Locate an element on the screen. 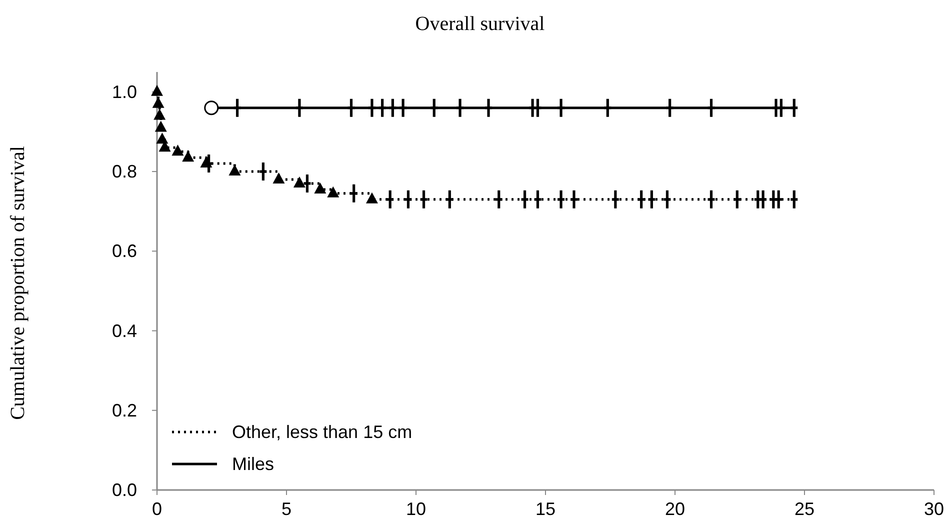  y-tick-label: 0.0 is located at coordinates (124, 490).